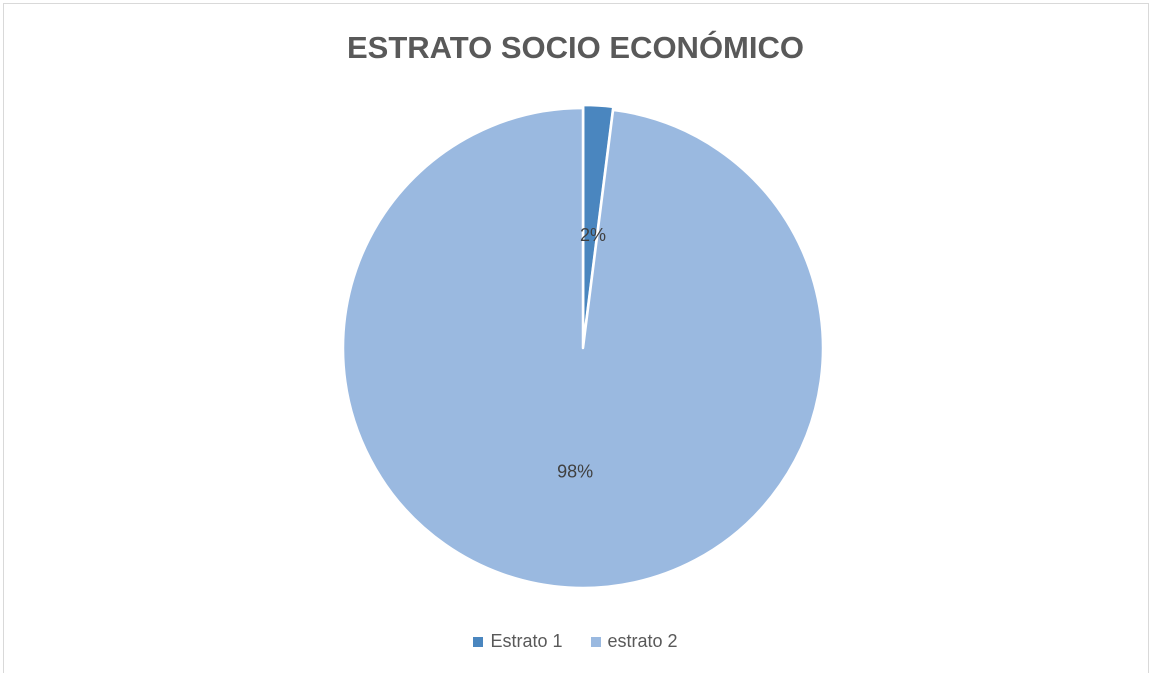 This screenshot has width=1151, height=675. What do you see at coordinates (642, 641) in the screenshot?
I see `legend-label-estrato-2: estrato 2` at bounding box center [642, 641].